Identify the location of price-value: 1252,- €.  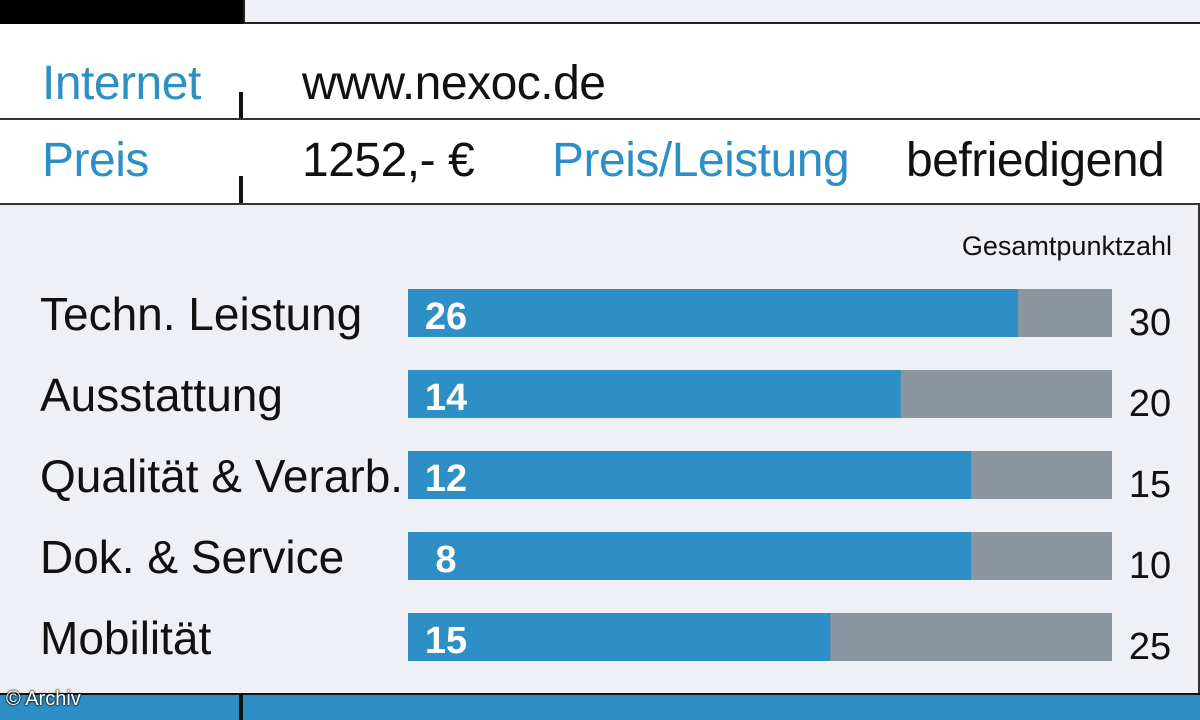
(388, 160).